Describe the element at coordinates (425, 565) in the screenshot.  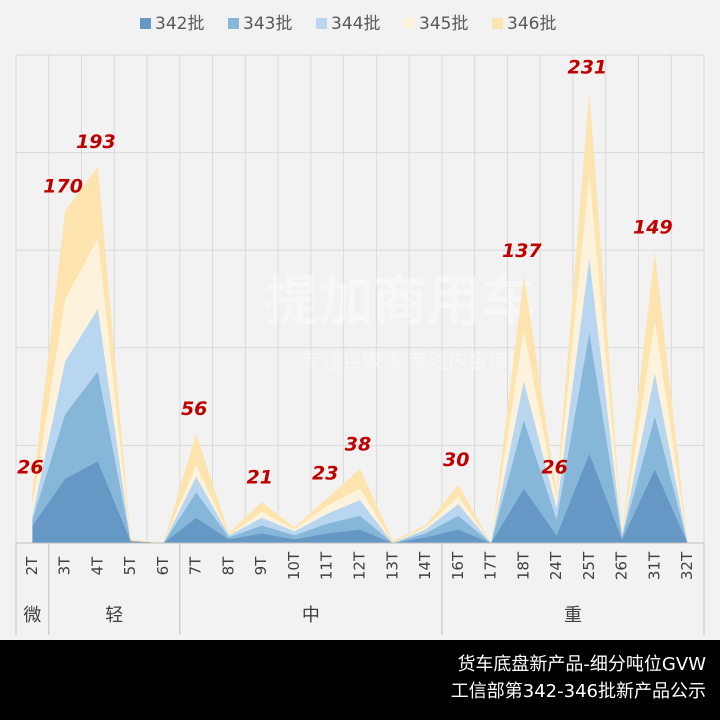
I see `x-tick-label: 14T` at that location.